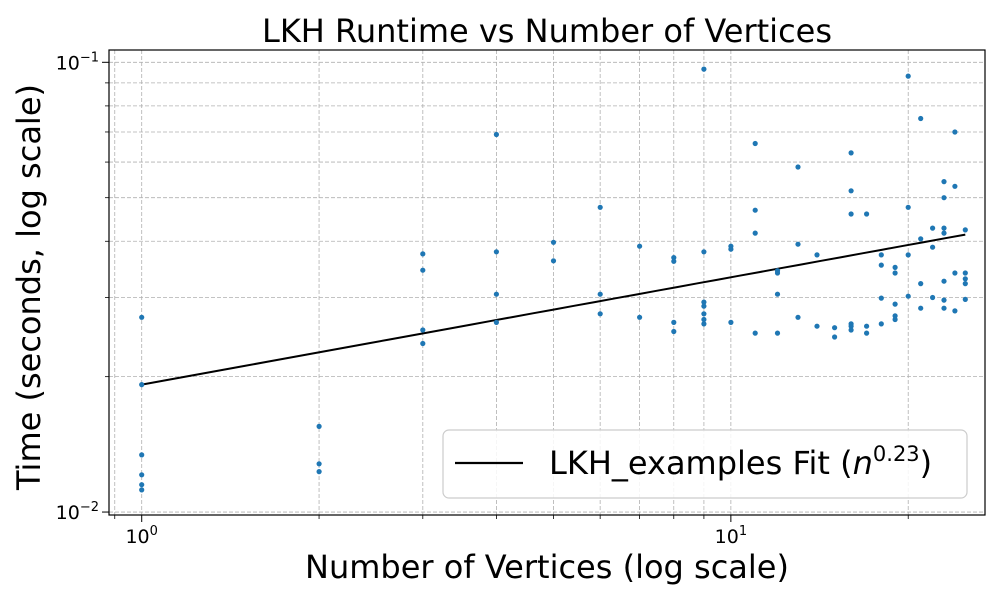 The image size is (1000, 600). I want to click on legend-box, so click(705, 464).